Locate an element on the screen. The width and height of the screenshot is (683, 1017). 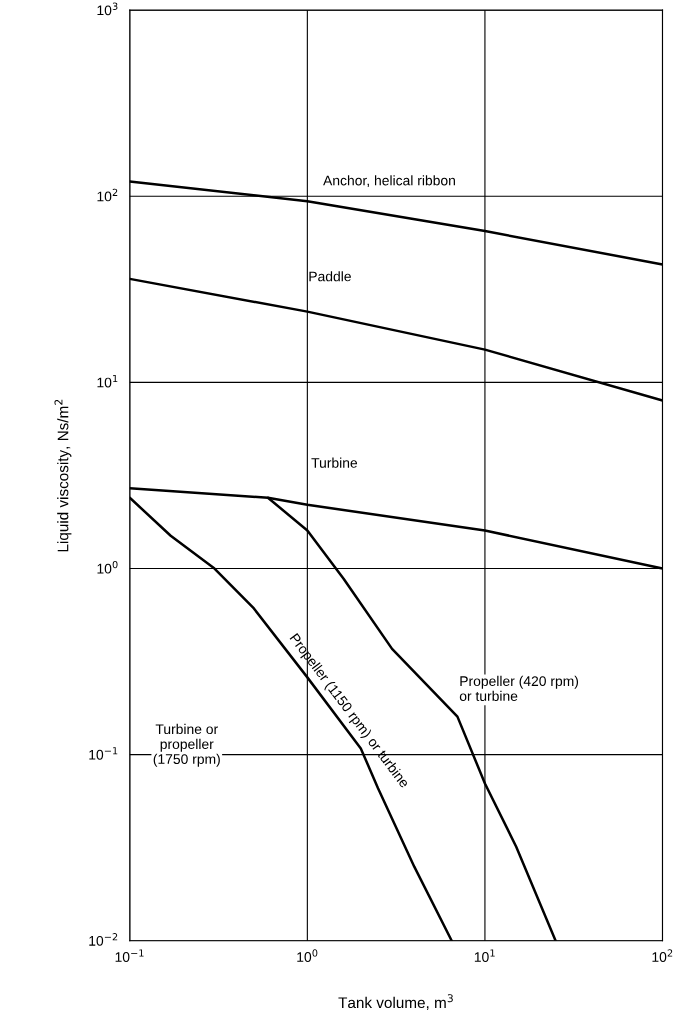
y-tick-label: 10$^{−1}$ is located at coordinates (103, 753).